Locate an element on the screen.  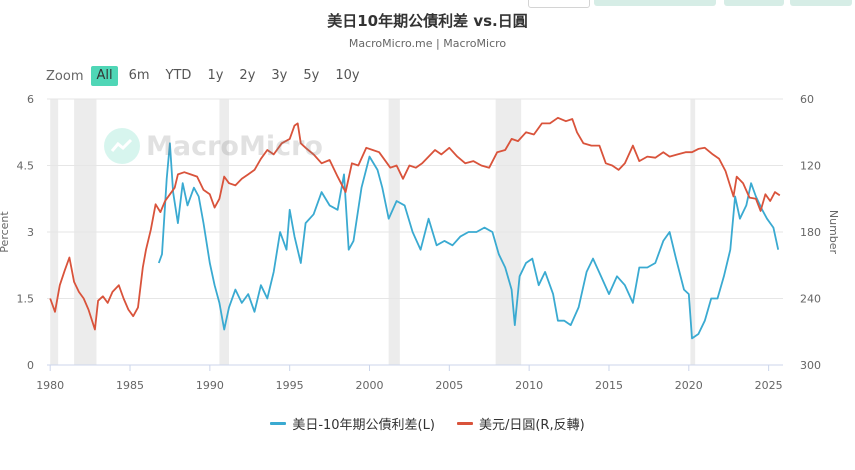
x-tick-label: 2025 is located at coordinates (769, 385).